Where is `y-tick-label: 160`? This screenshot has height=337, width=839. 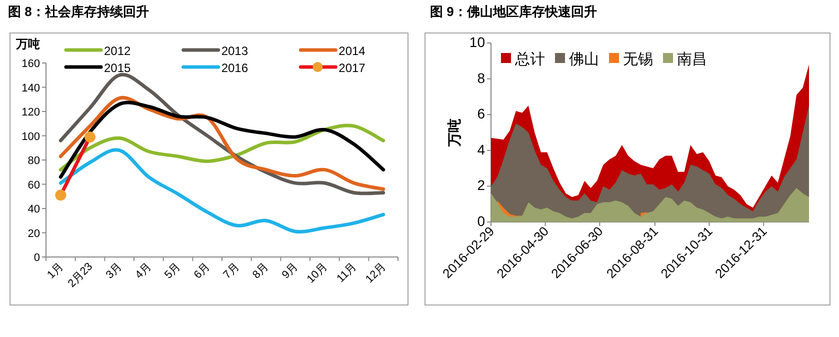 y-tick-label: 160 is located at coordinates (31, 64).